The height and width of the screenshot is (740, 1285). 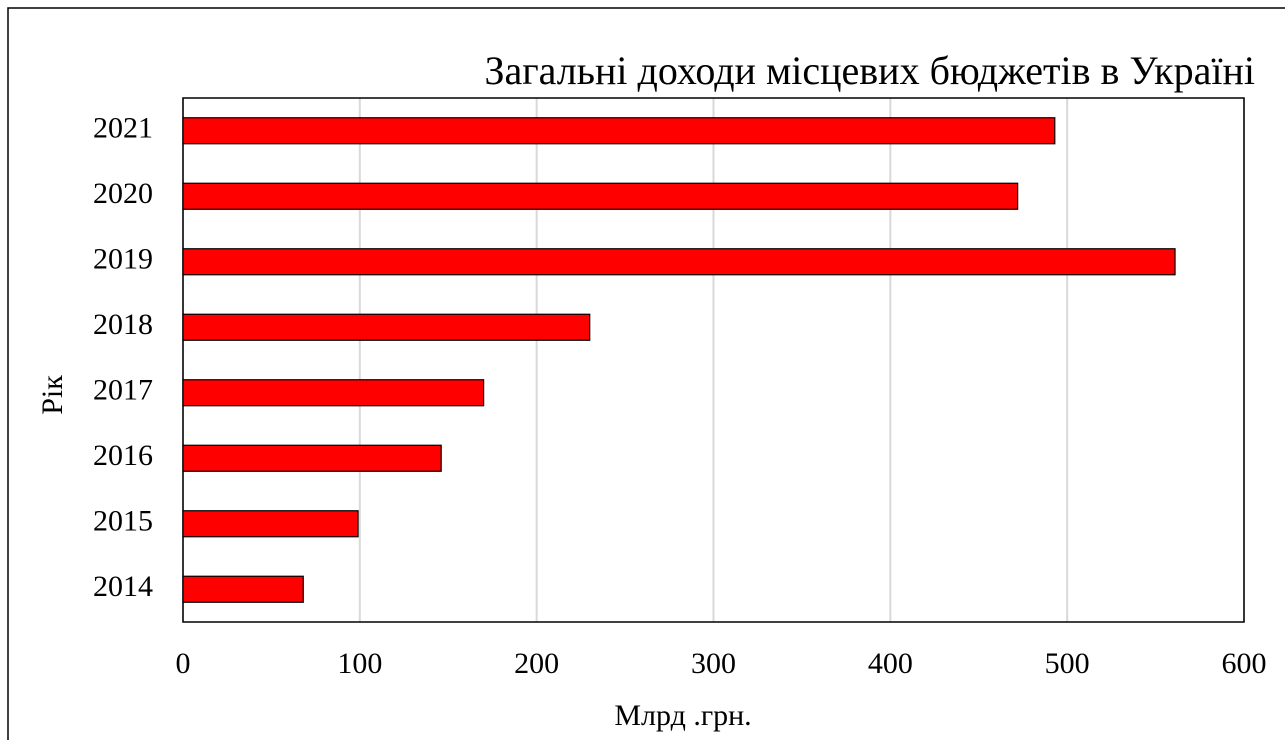 What do you see at coordinates (359, 663) in the screenshot?
I see `x-tick-label: 100` at bounding box center [359, 663].